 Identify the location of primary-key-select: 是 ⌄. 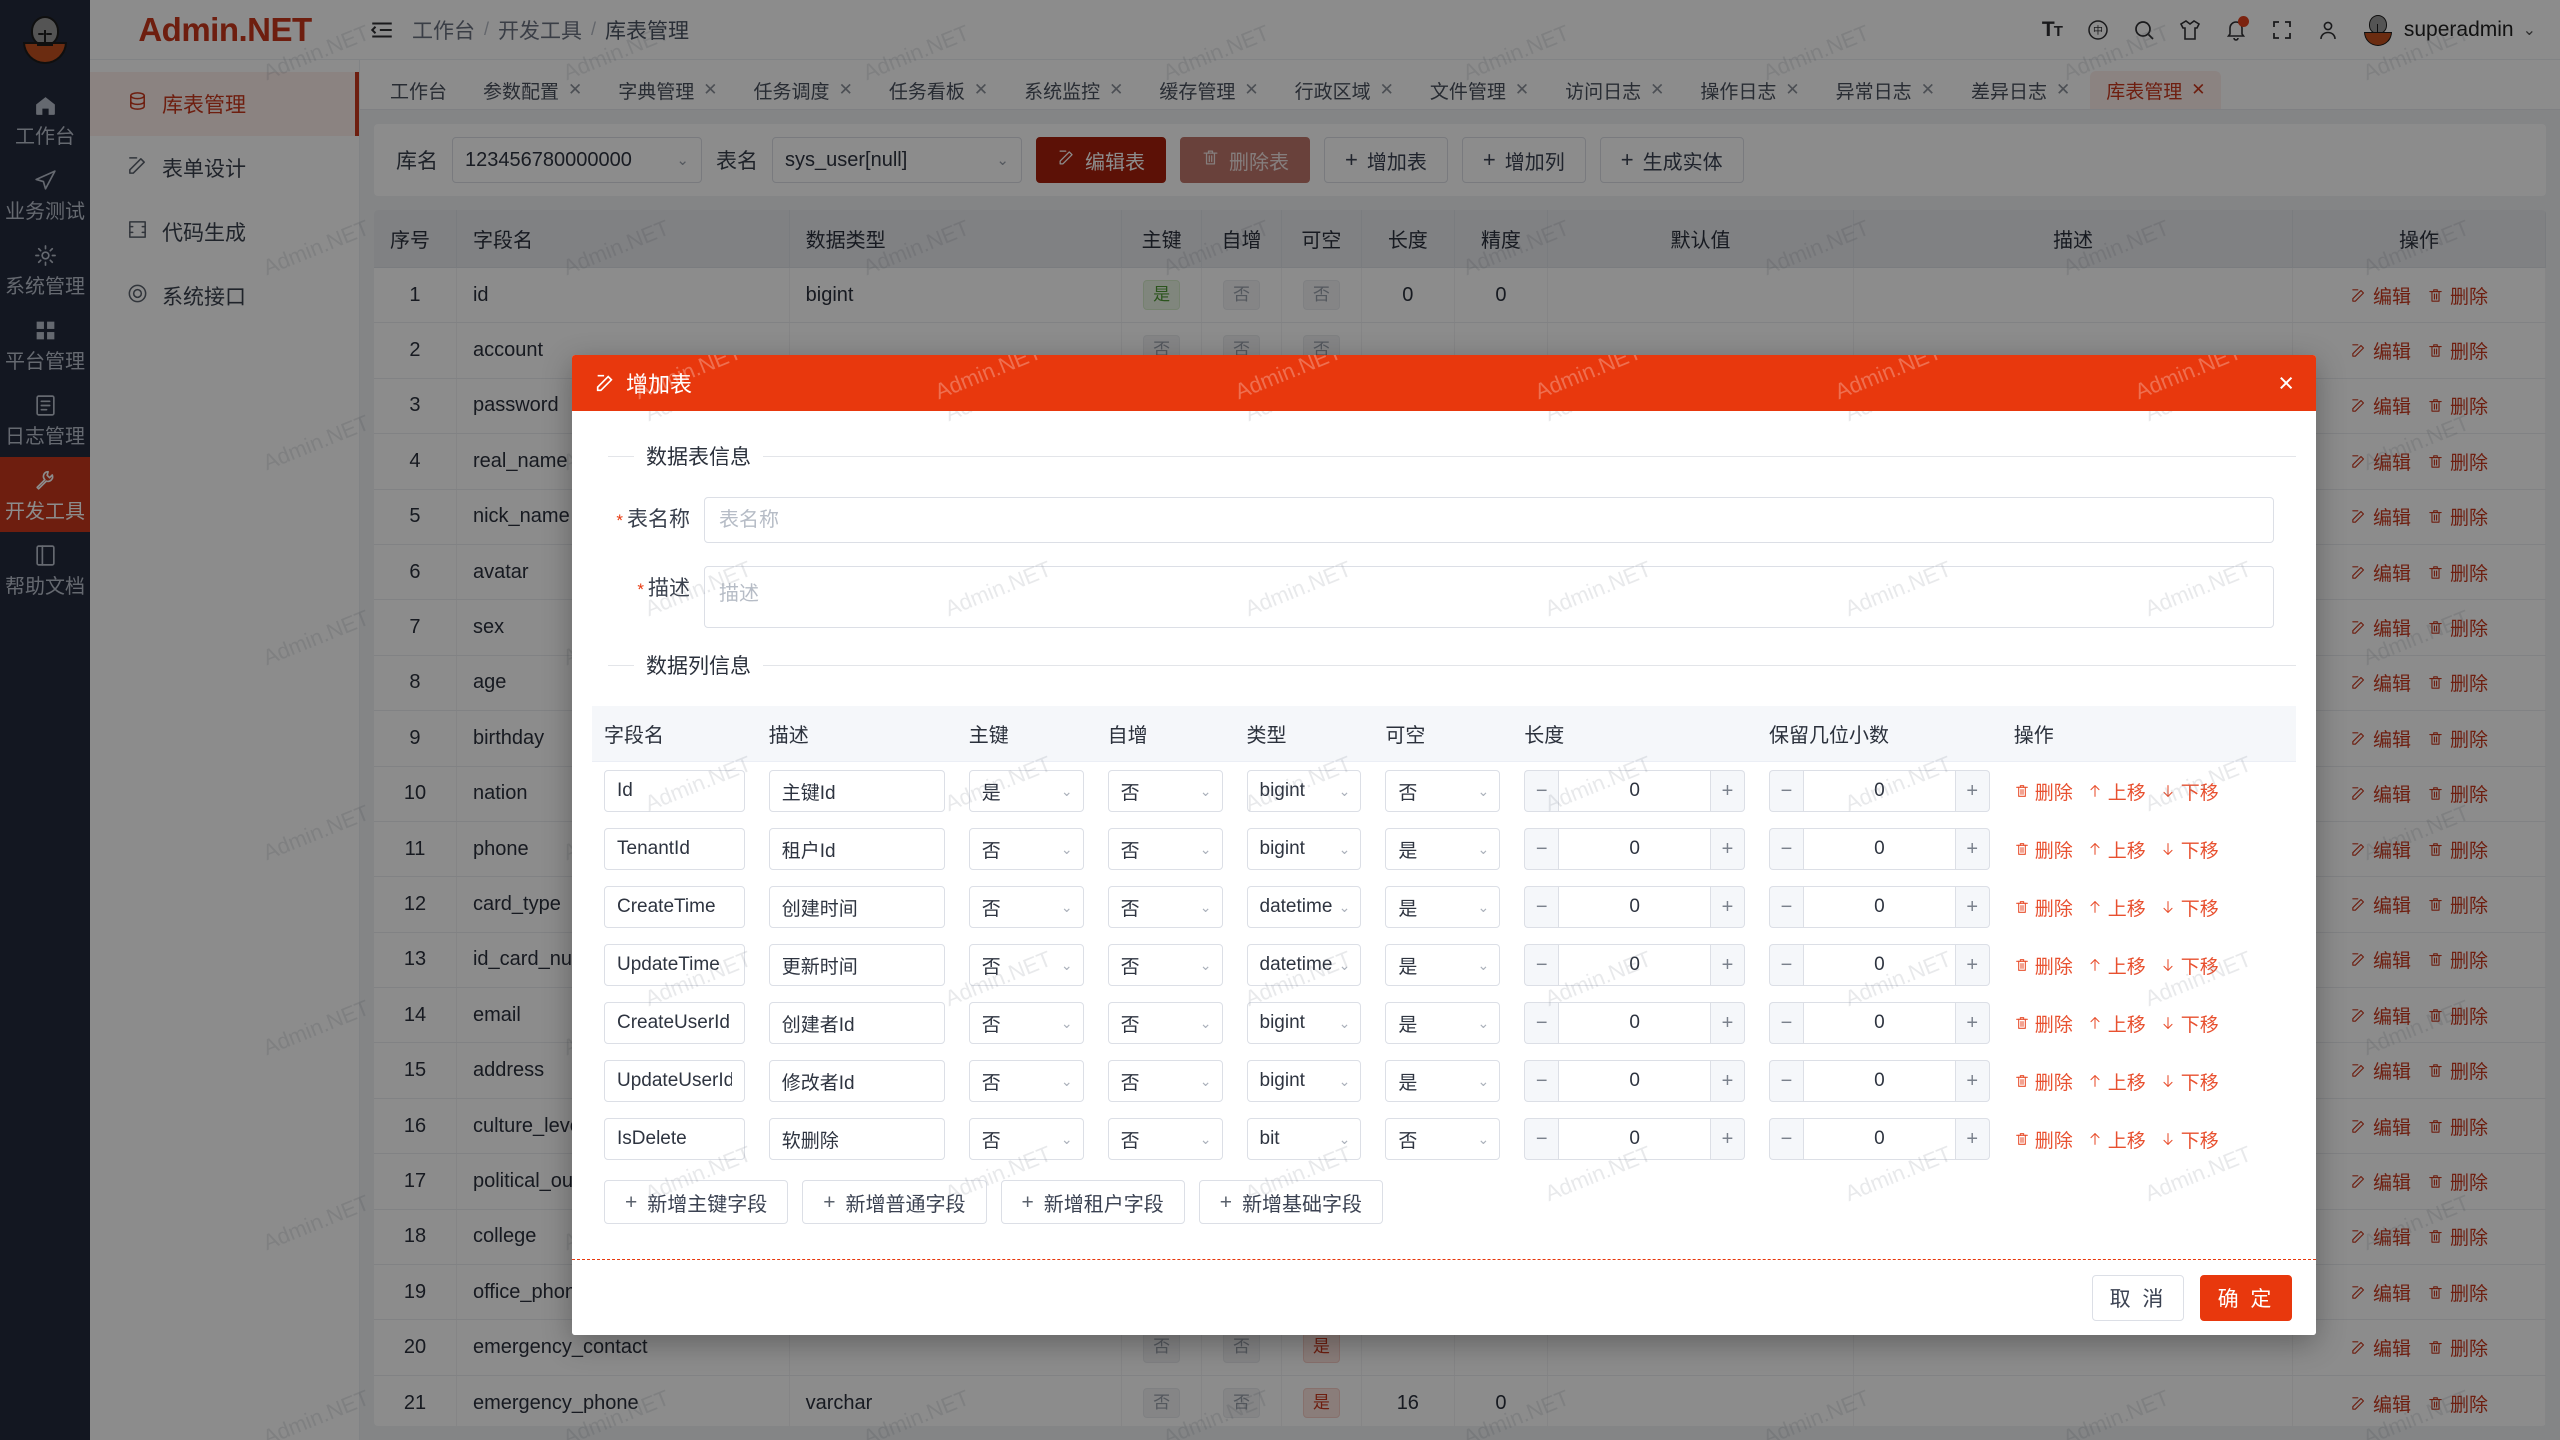
(1026, 791).